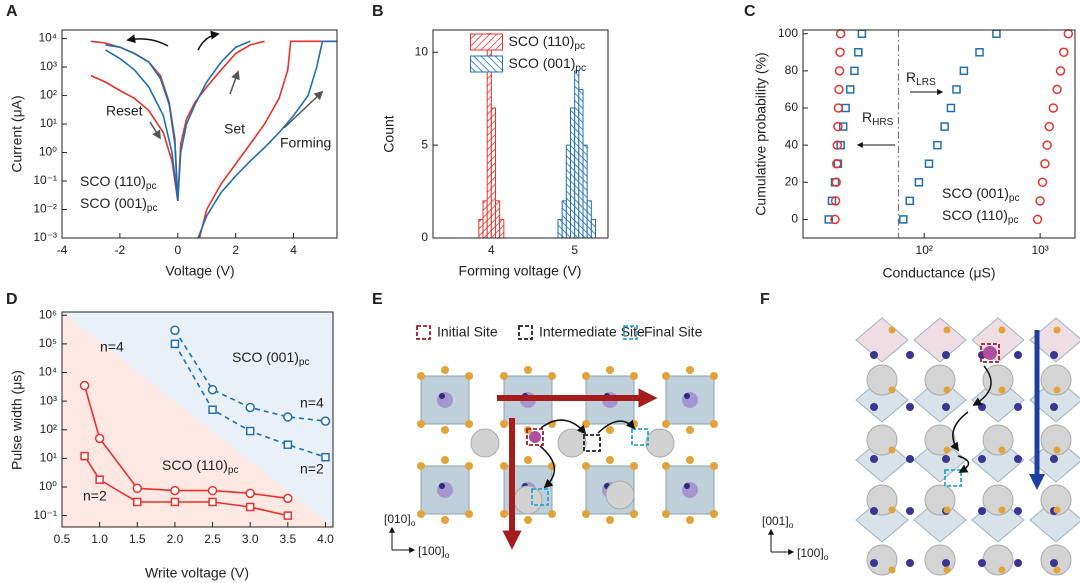  I want to click on x-tick-label: 10³, so click(1039, 250).